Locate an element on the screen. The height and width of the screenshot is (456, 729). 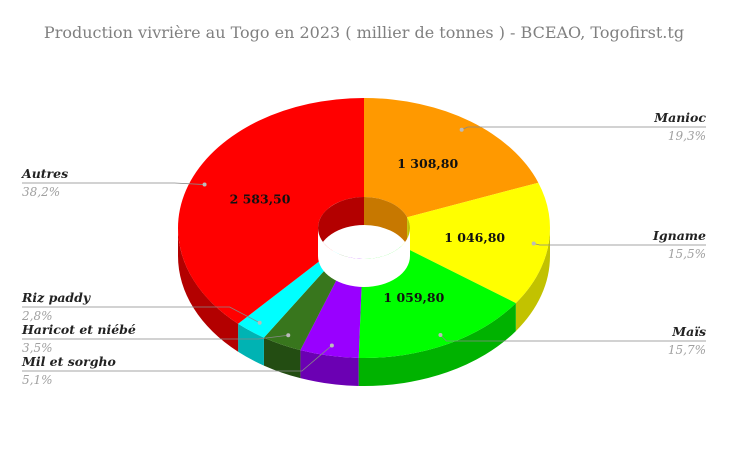
slice-value-label: 1 059,80 is located at coordinates (413, 297).